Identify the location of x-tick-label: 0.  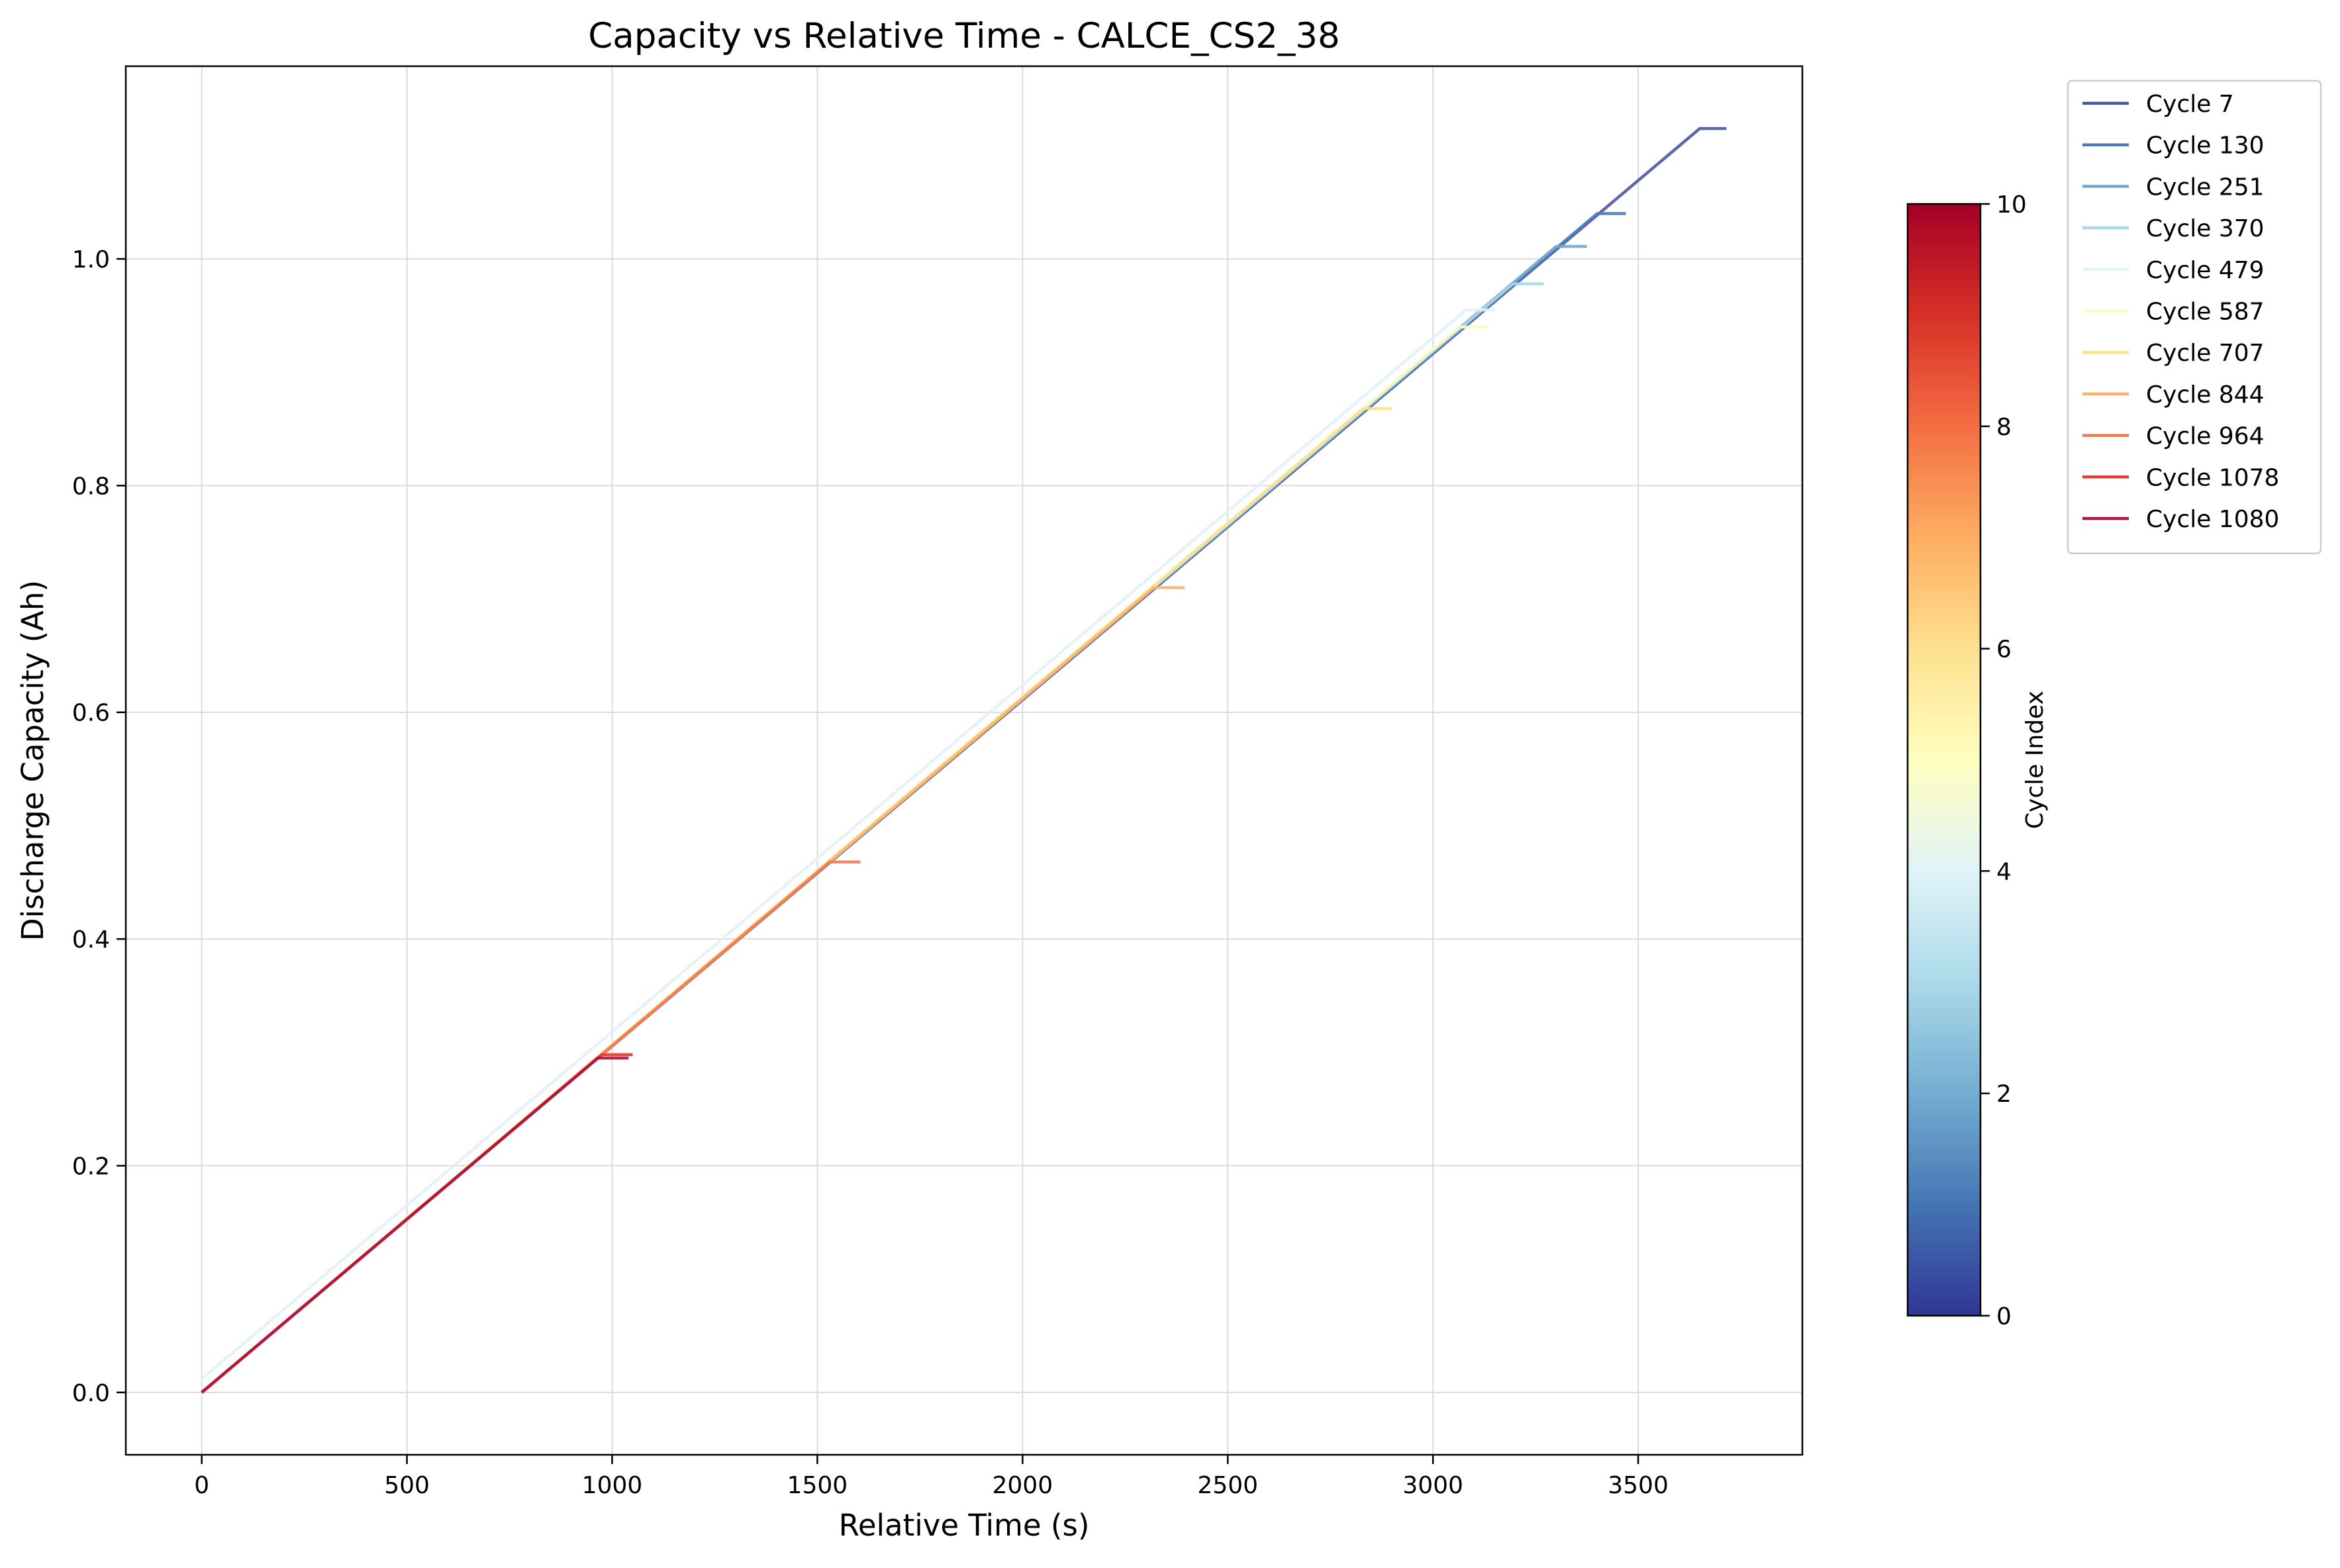
(201, 1485).